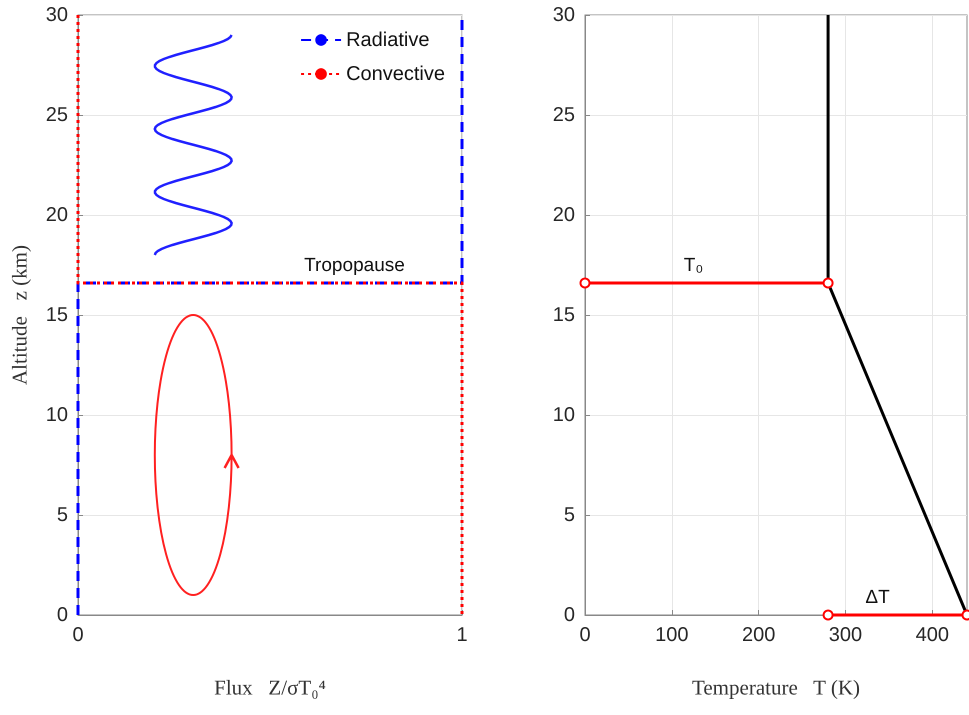 This screenshot has width=969, height=715. I want to click on x-tick-label: 1, so click(462, 635).